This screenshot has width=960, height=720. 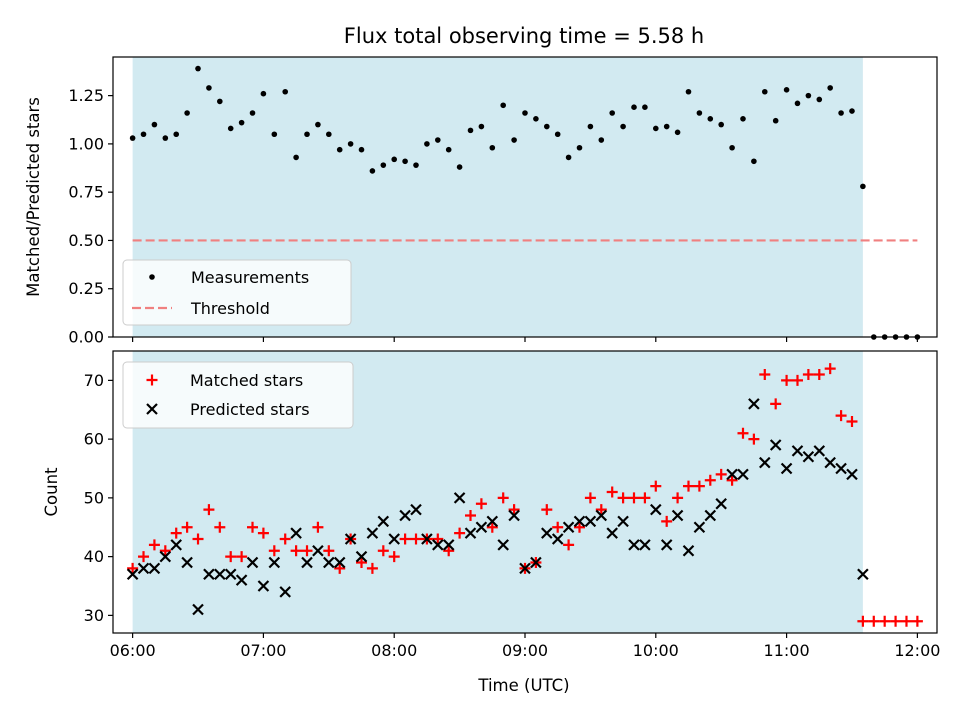 What do you see at coordinates (86, 95) in the screenshot?
I see `y-tick-label: 1.25` at bounding box center [86, 95].